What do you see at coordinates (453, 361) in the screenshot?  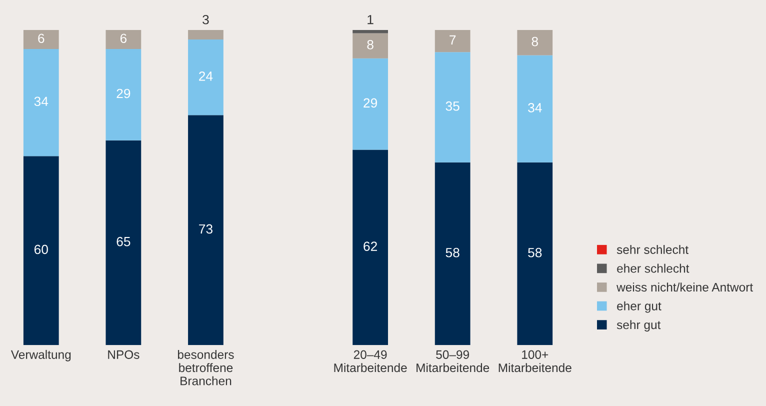 I see `x-tick-label: 50–99 Mitarbeitende` at bounding box center [453, 361].